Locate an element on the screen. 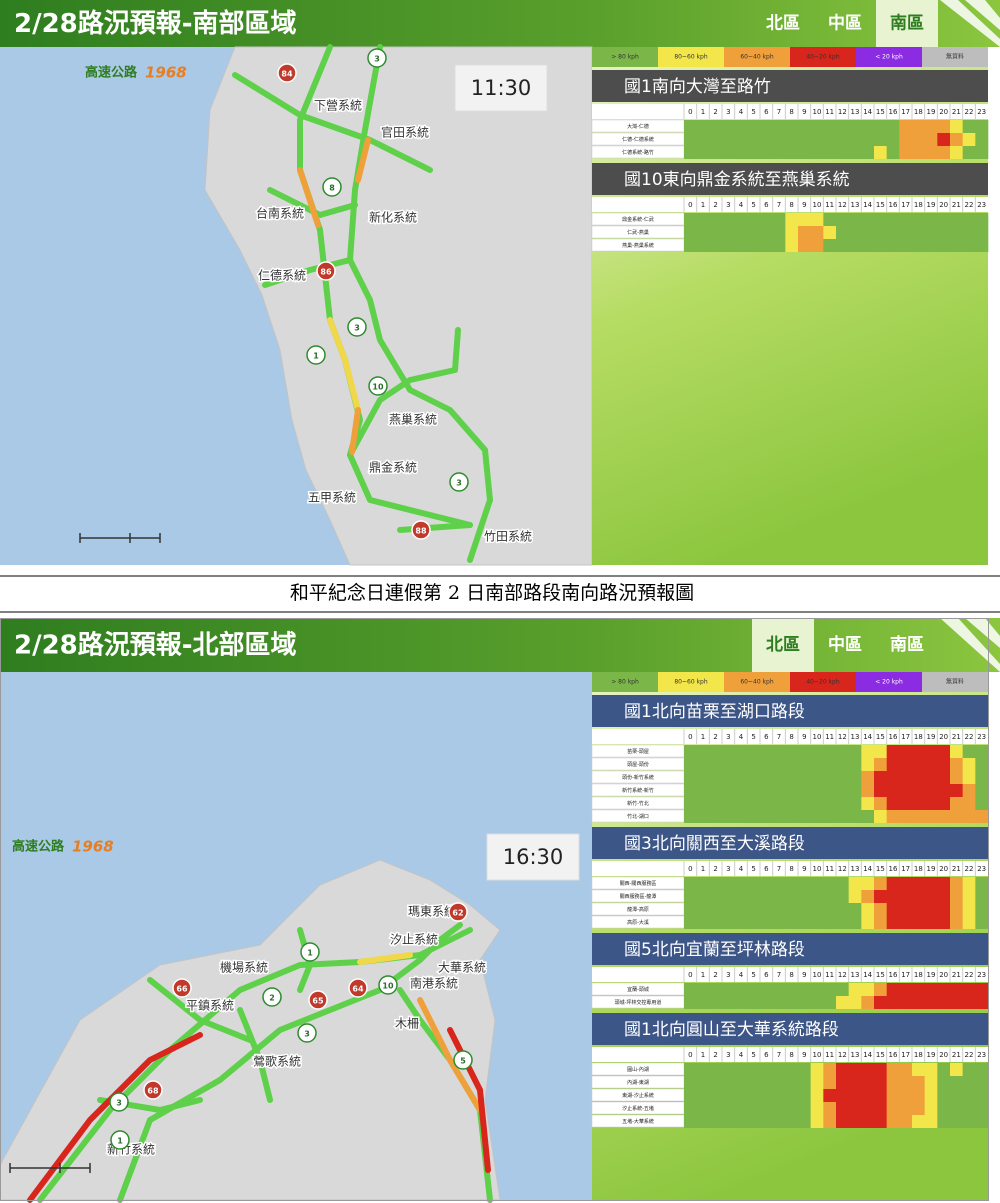  hour-label: 21 is located at coordinates (956, 205).